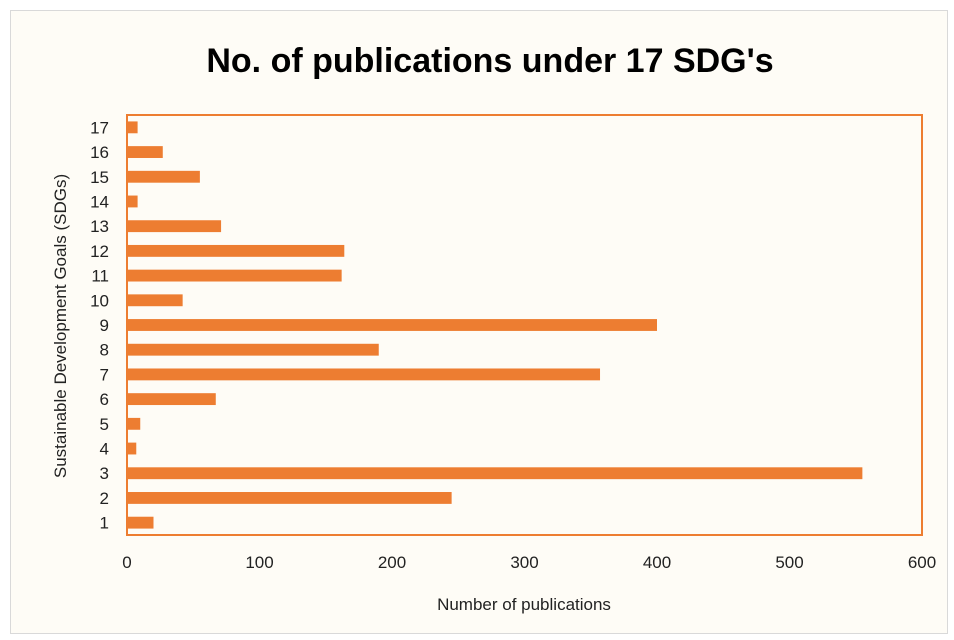 The height and width of the screenshot is (640, 954). Describe the element at coordinates (104, 424) in the screenshot. I see `y-tick-label-5: 5` at that location.